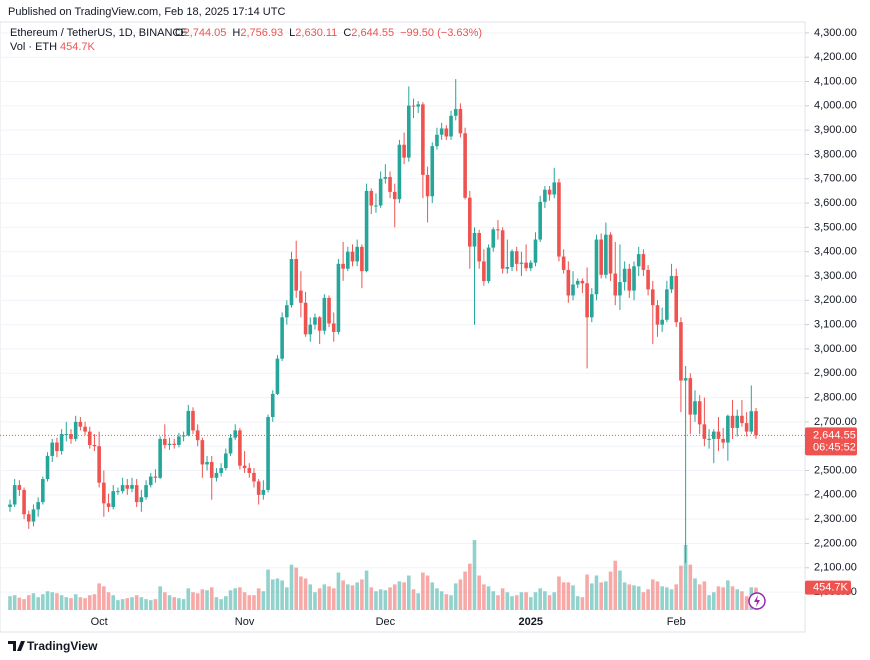  What do you see at coordinates (99, 622) in the screenshot?
I see `x-tick-label: Oct` at bounding box center [99, 622].